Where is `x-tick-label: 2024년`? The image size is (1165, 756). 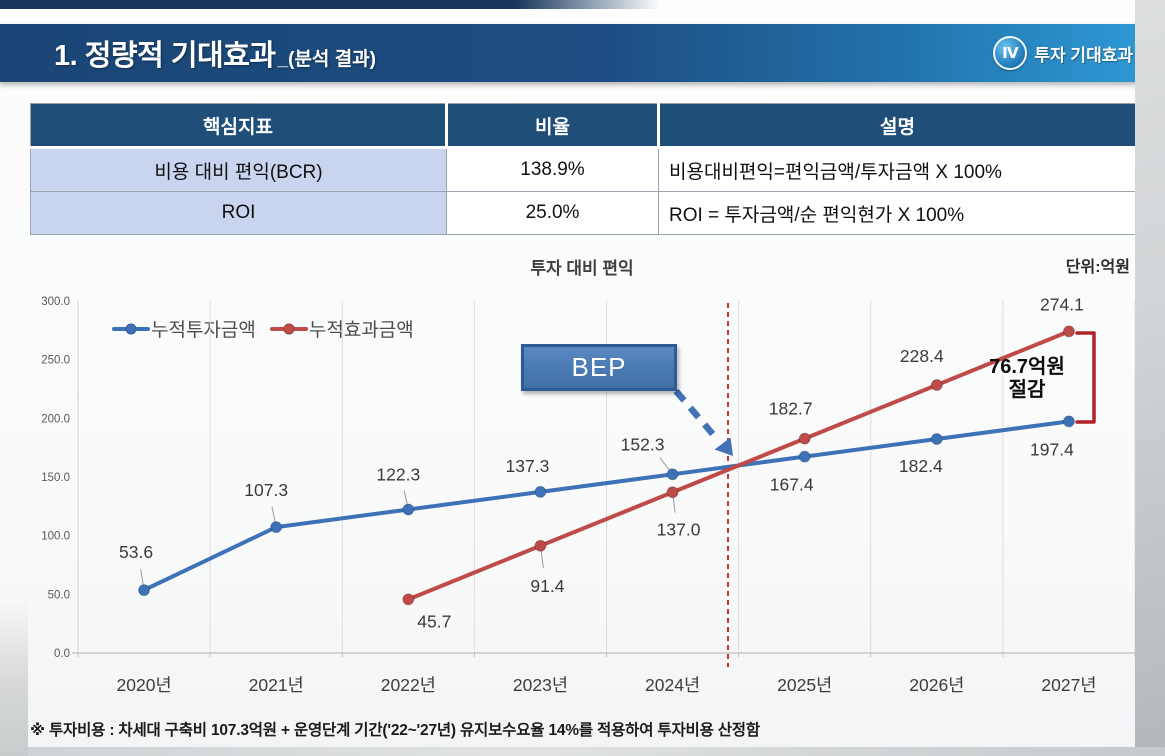 x-tick-label: 2024년 is located at coordinates (672, 685).